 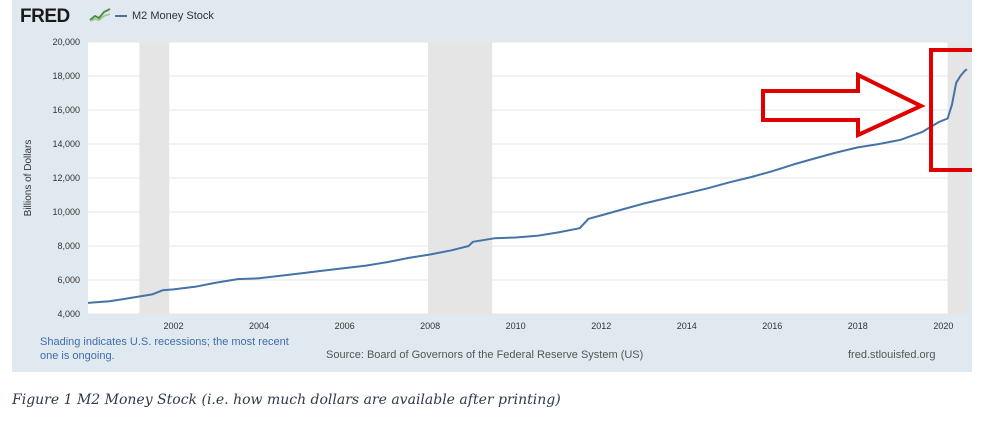 What do you see at coordinates (68, 280) in the screenshot?
I see `y-tick-label: 6,000` at bounding box center [68, 280].